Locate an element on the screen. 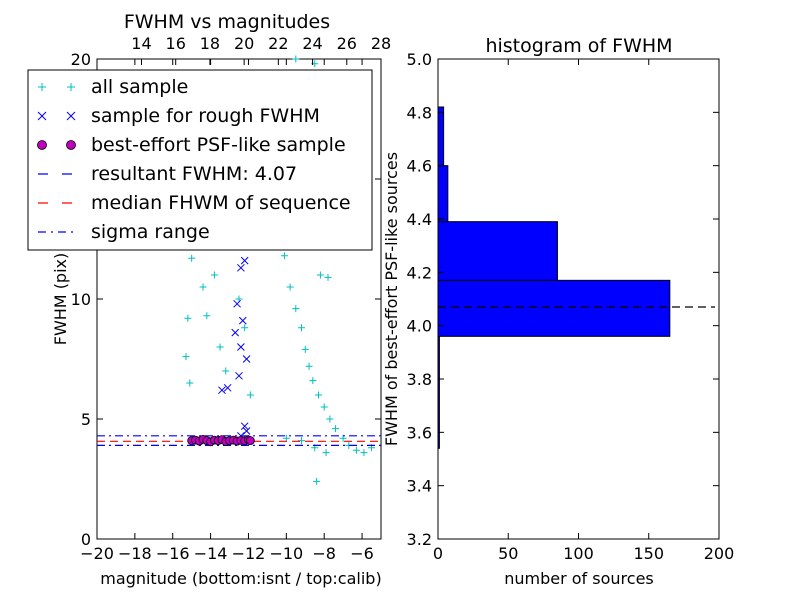  histogram-title: histogram of FWHM is located at coordinates (578, 46).